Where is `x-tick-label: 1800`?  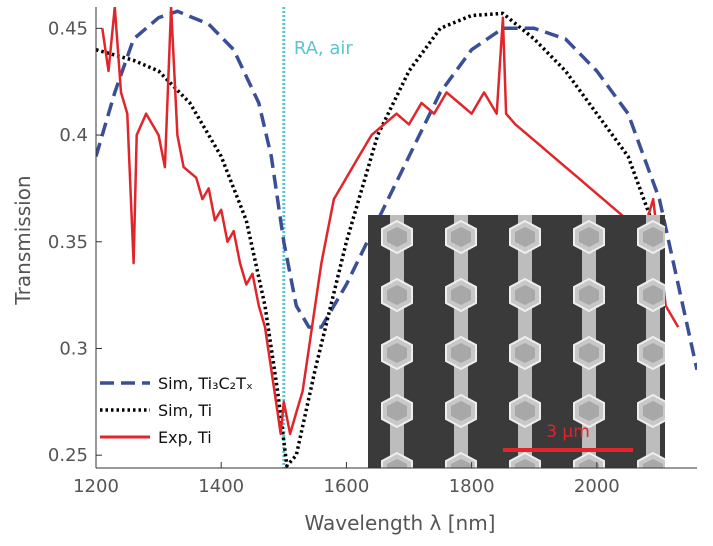
x-tick-label: 1800 is located at coordinates (472, 486).